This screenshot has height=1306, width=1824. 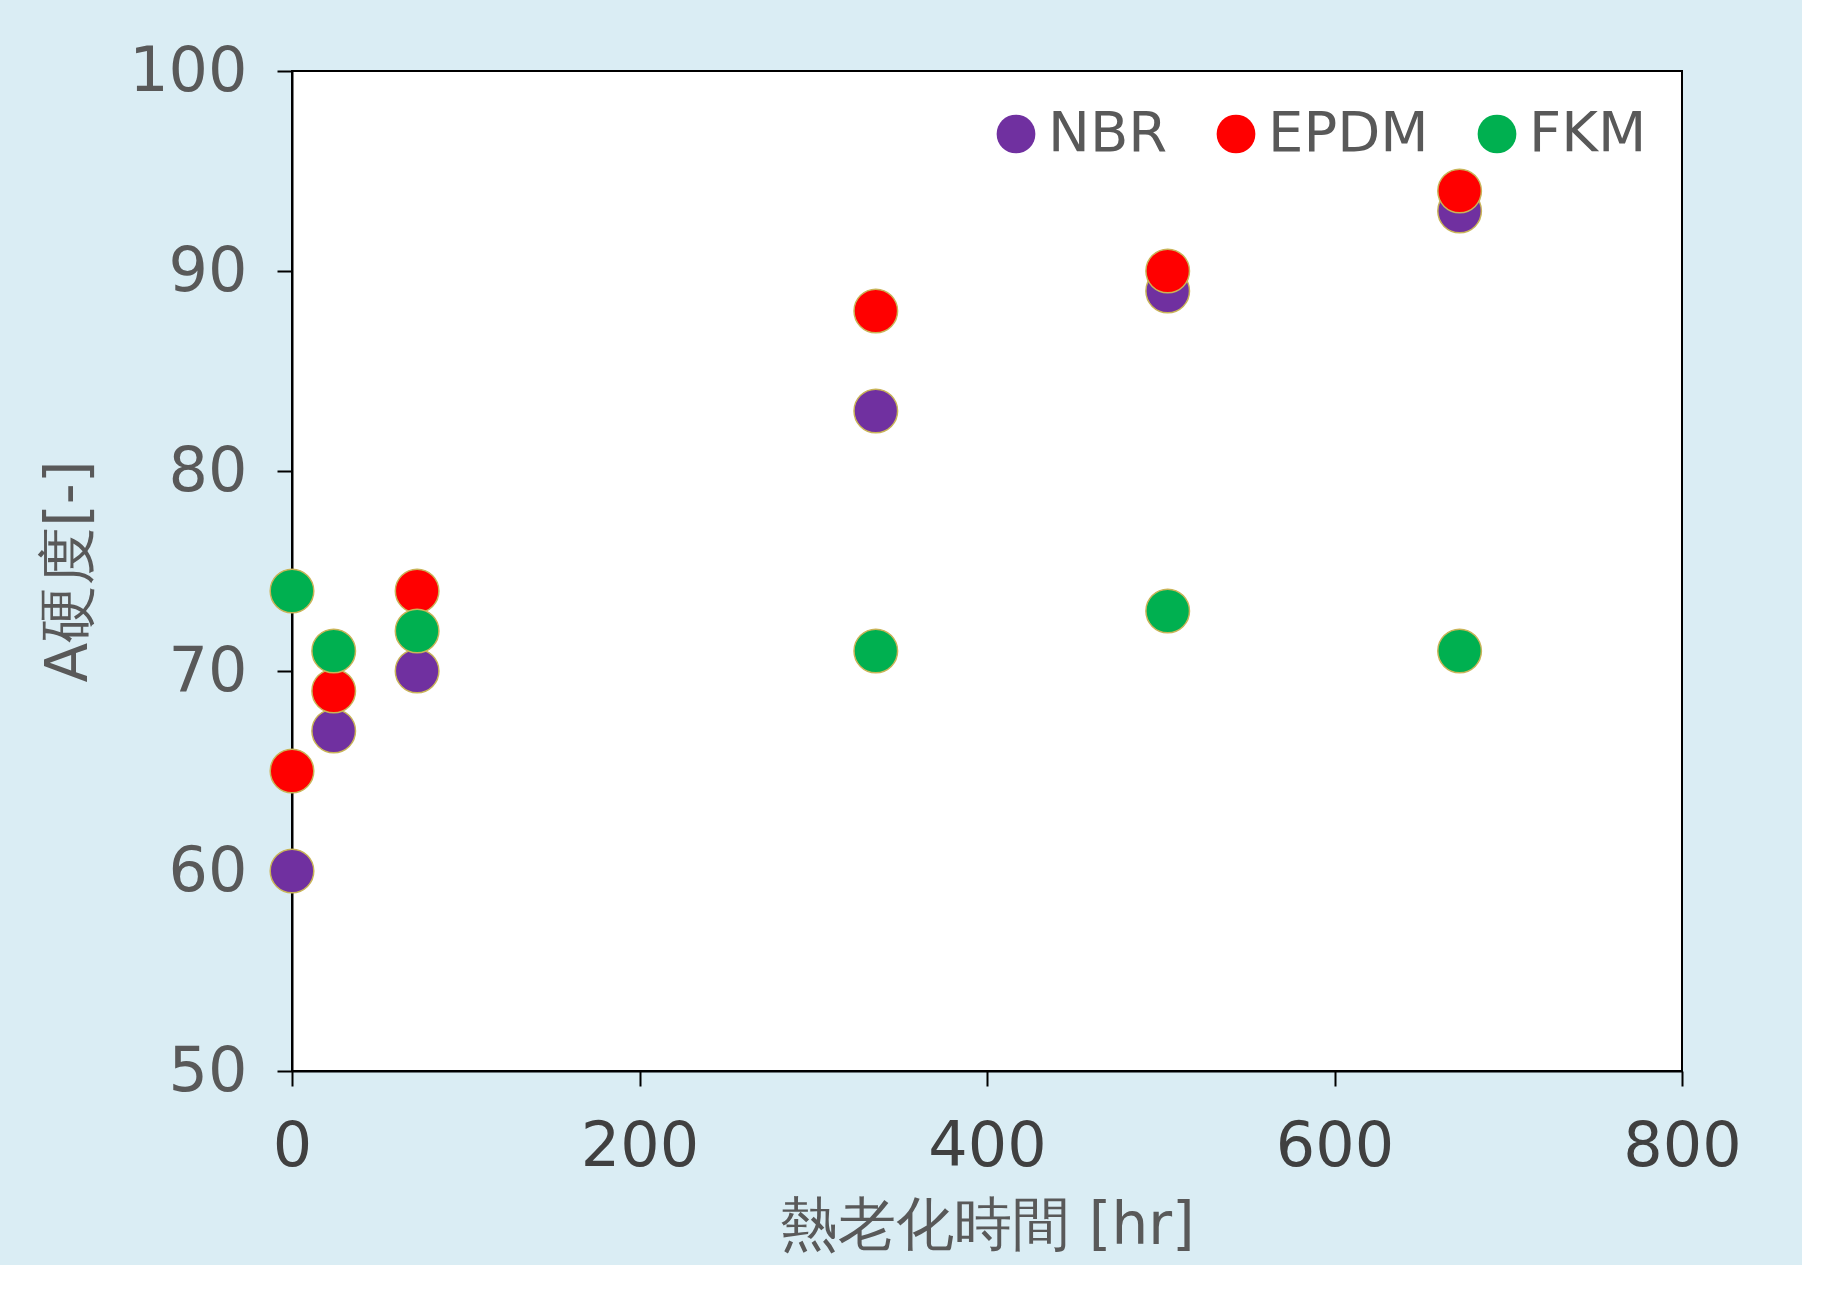 I want to click on y-axis-title: A硬度[-], so click(x=67, y=571).